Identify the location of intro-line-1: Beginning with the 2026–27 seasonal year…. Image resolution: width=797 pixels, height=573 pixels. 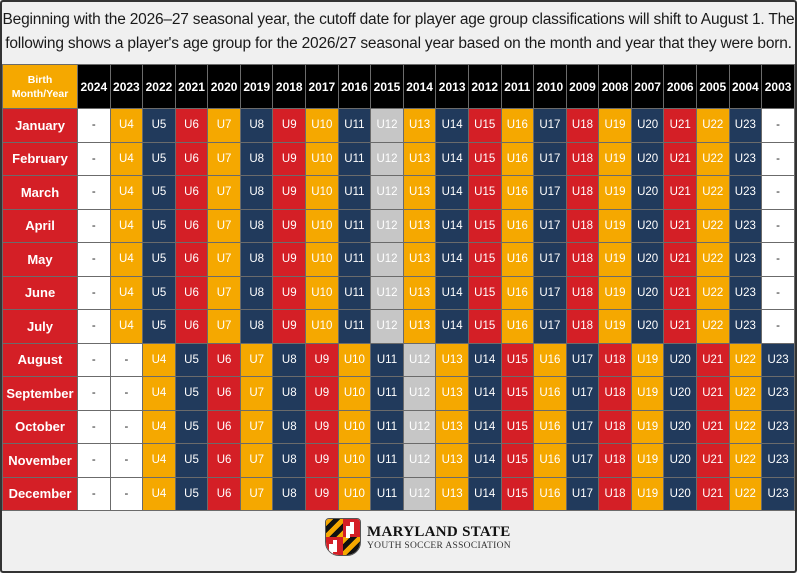
(398, 19).